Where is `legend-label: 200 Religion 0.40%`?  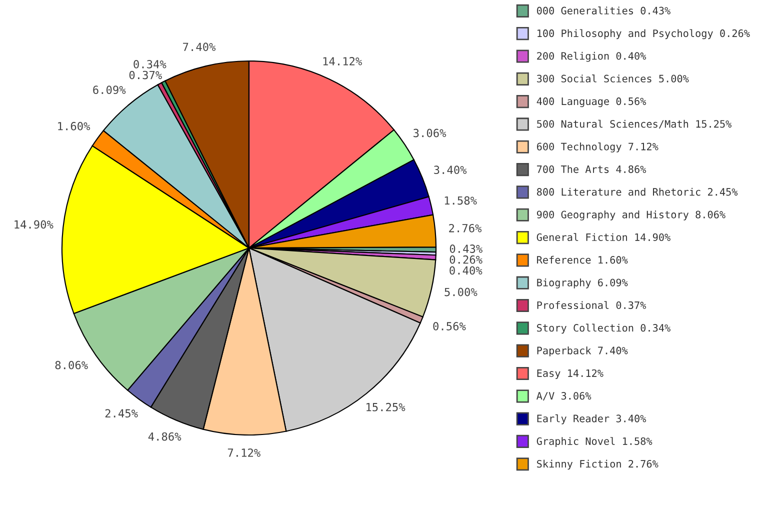
legend-label: 200 Religion 0.40% is located at coordinates (591, 57).